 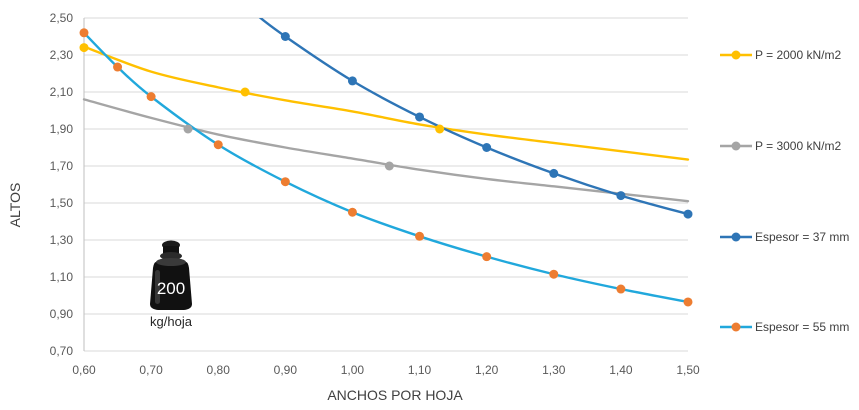 What do you see at coordinates (62, 18) in the screenshot?
I see `y-tick-label: 2,50` at bounding box center [62, 18].